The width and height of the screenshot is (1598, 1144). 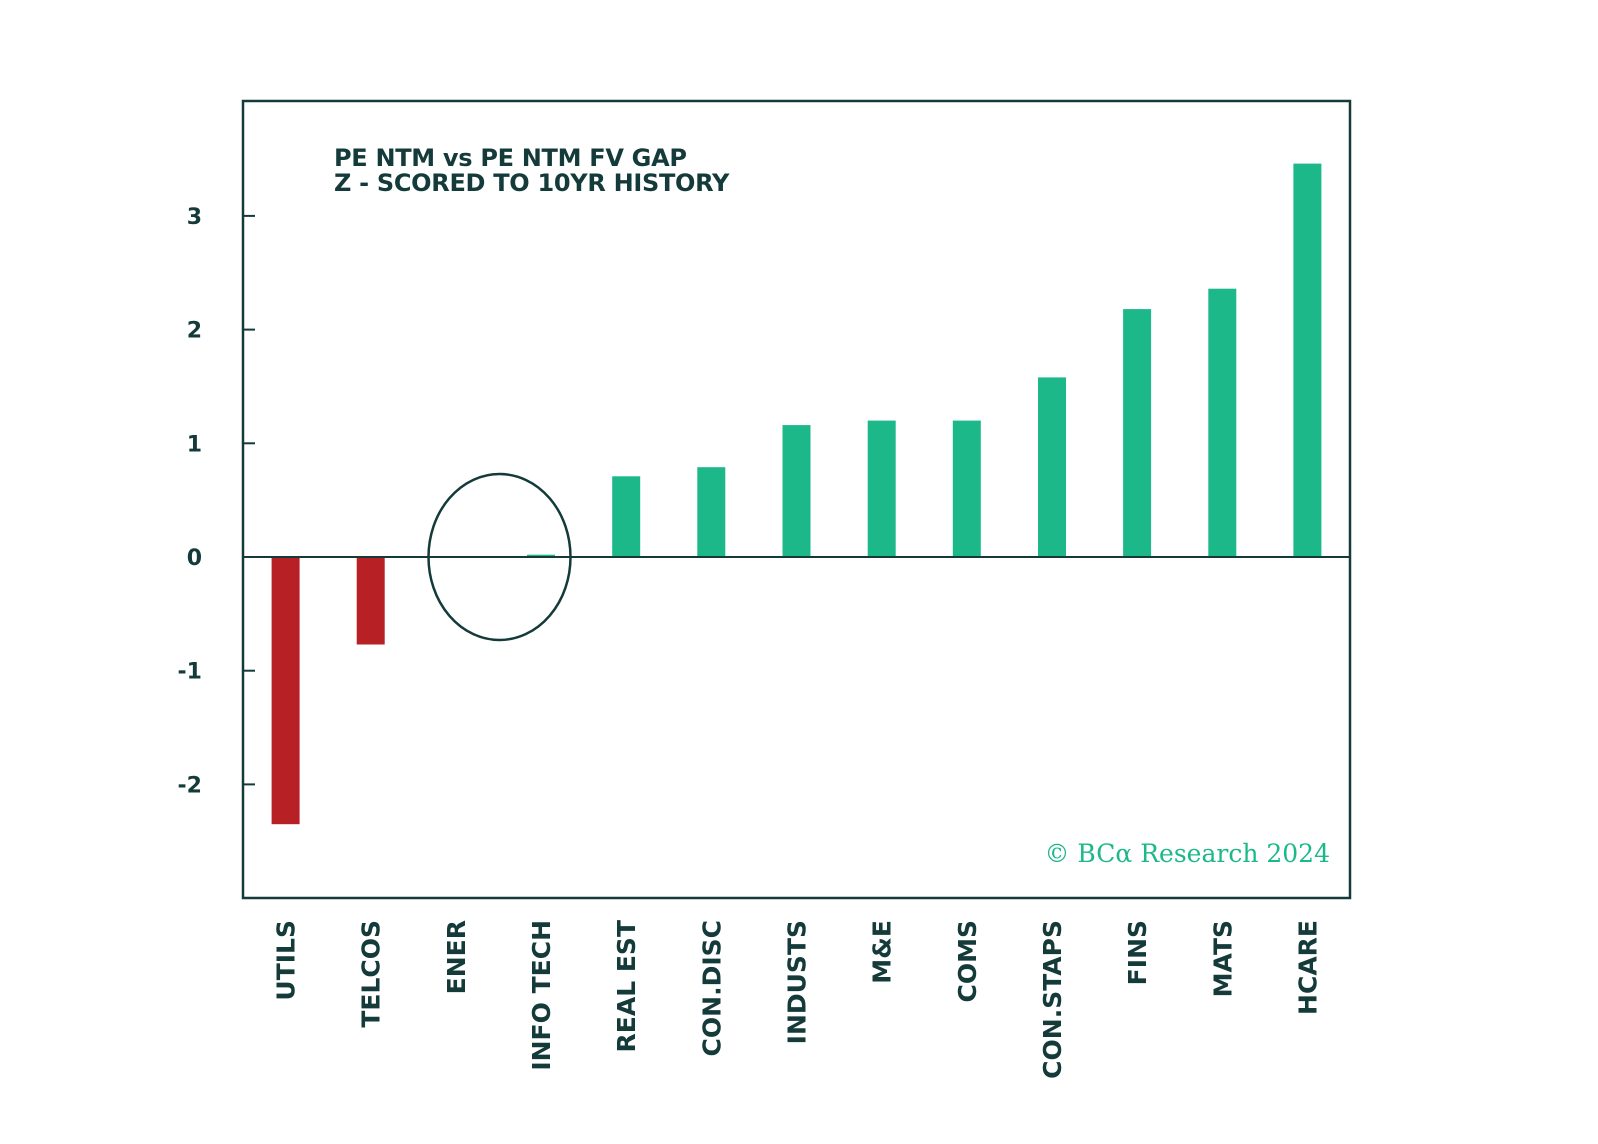 I want to click on x-tick-label: MATS, so click(x=1222, y=958).